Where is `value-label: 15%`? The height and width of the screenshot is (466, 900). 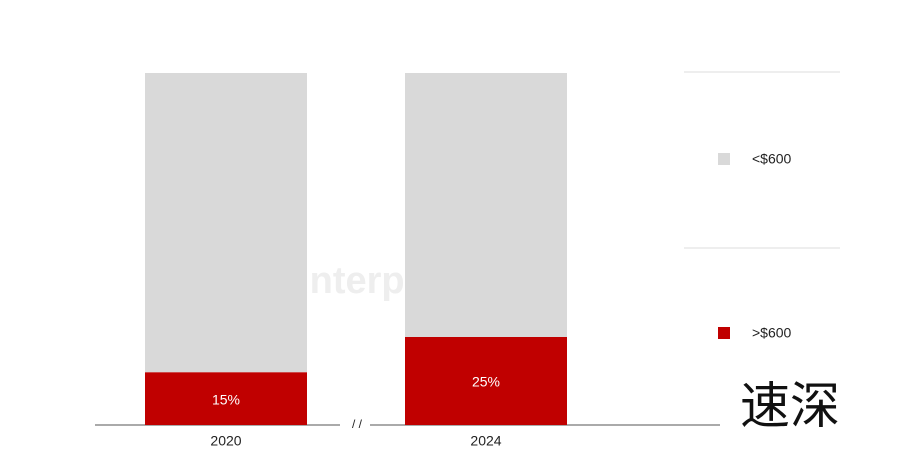
value-label: 15% is located at coordinates (226, 399).